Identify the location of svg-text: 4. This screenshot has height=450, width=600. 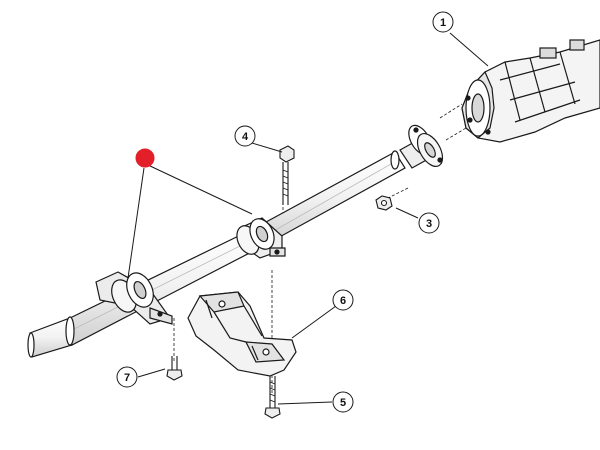
(245, 137).